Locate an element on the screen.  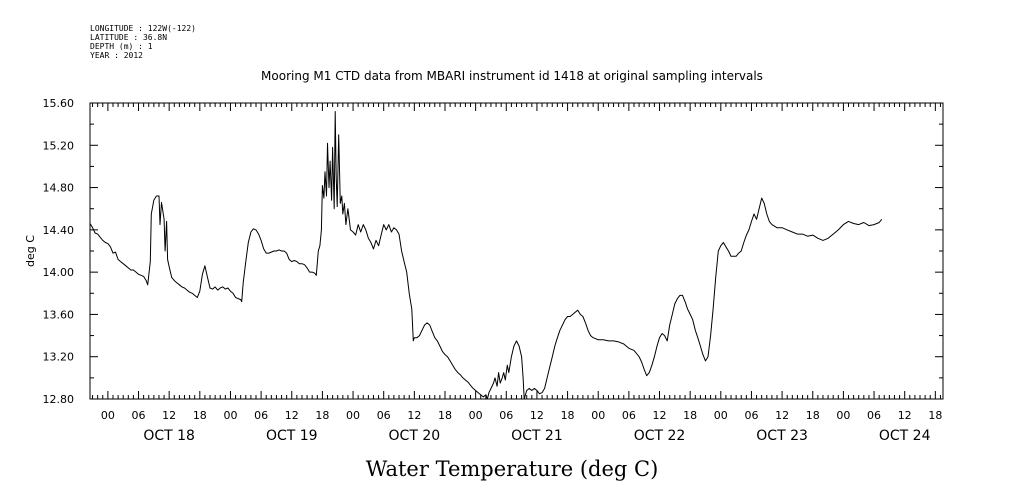
depth-label: DEPTH (m) : 1 is located at coordinates (121, 46).